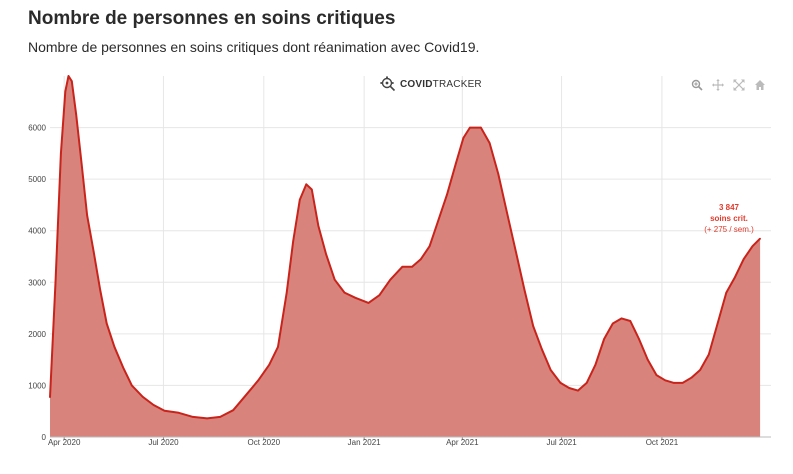 This screenshot has height=474, width=793. I want to click on x-tick-label: Apr 2020, so click(64, 442).